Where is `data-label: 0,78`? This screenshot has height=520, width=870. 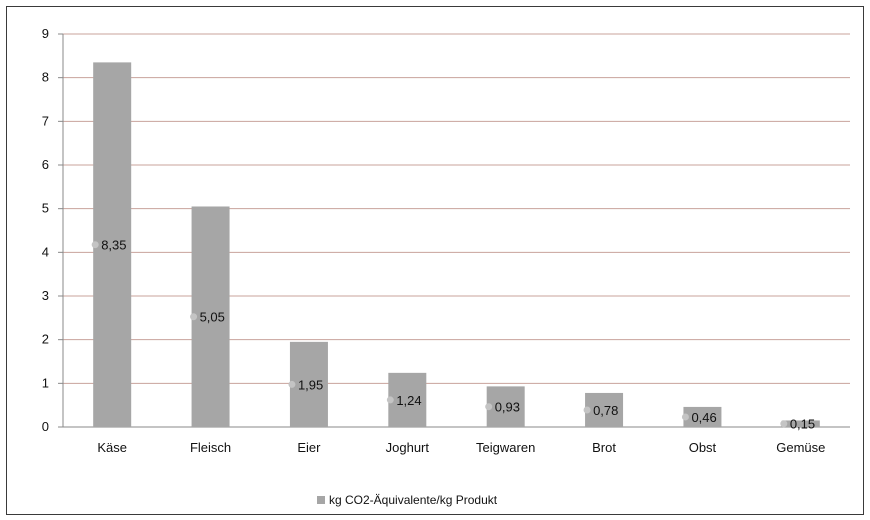 data-label: 0,78 is located at coordinates (605, 410).